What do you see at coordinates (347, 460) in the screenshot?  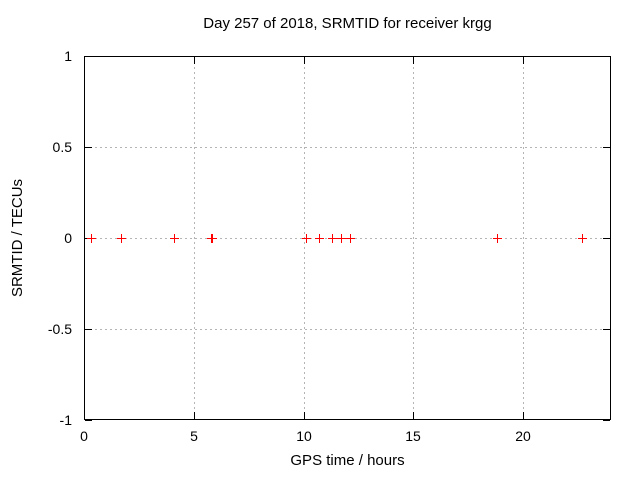 I see `x-axis-label: GPS time / hours` at bounding box center [347, 460].